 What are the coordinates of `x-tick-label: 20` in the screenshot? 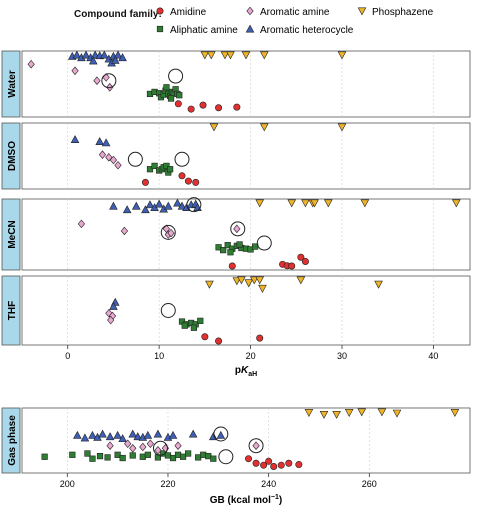 It's located at (251, 356).